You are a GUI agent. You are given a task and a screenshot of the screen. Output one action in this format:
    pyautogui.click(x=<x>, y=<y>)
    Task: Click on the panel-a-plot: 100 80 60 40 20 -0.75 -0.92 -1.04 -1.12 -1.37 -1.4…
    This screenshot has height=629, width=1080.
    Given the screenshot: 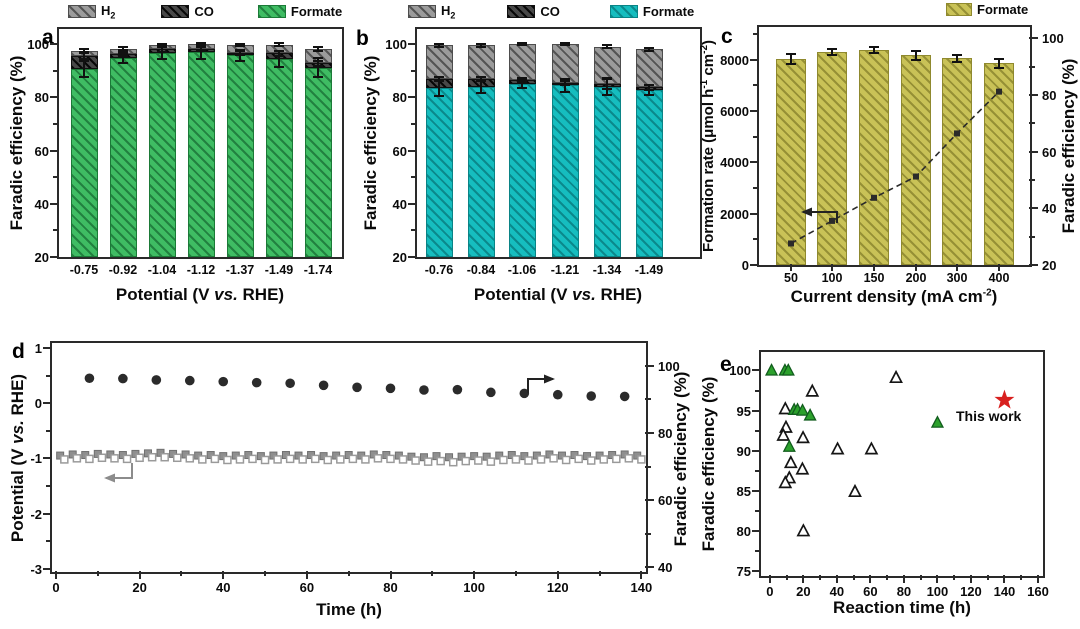 What is the action you would take?
    pyautogui.click(x=185, y=151)
    